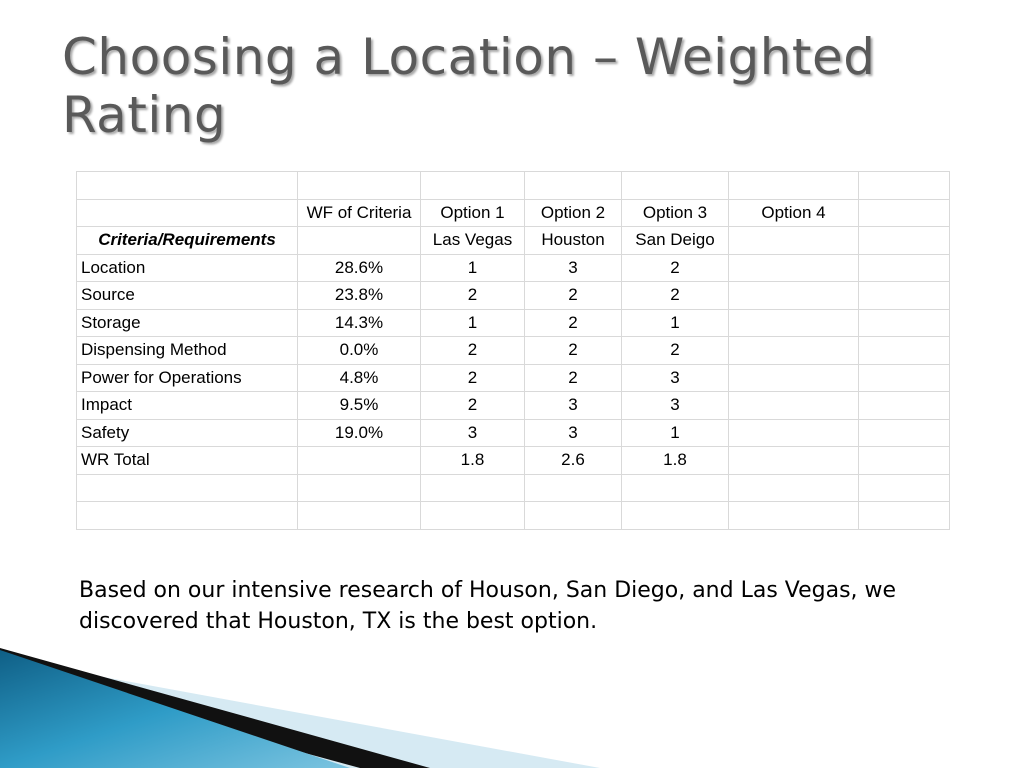  Describe the element at coordinates (675, 460) in the screenshot. I see `wr-total-option-3: 1.8` at that location.